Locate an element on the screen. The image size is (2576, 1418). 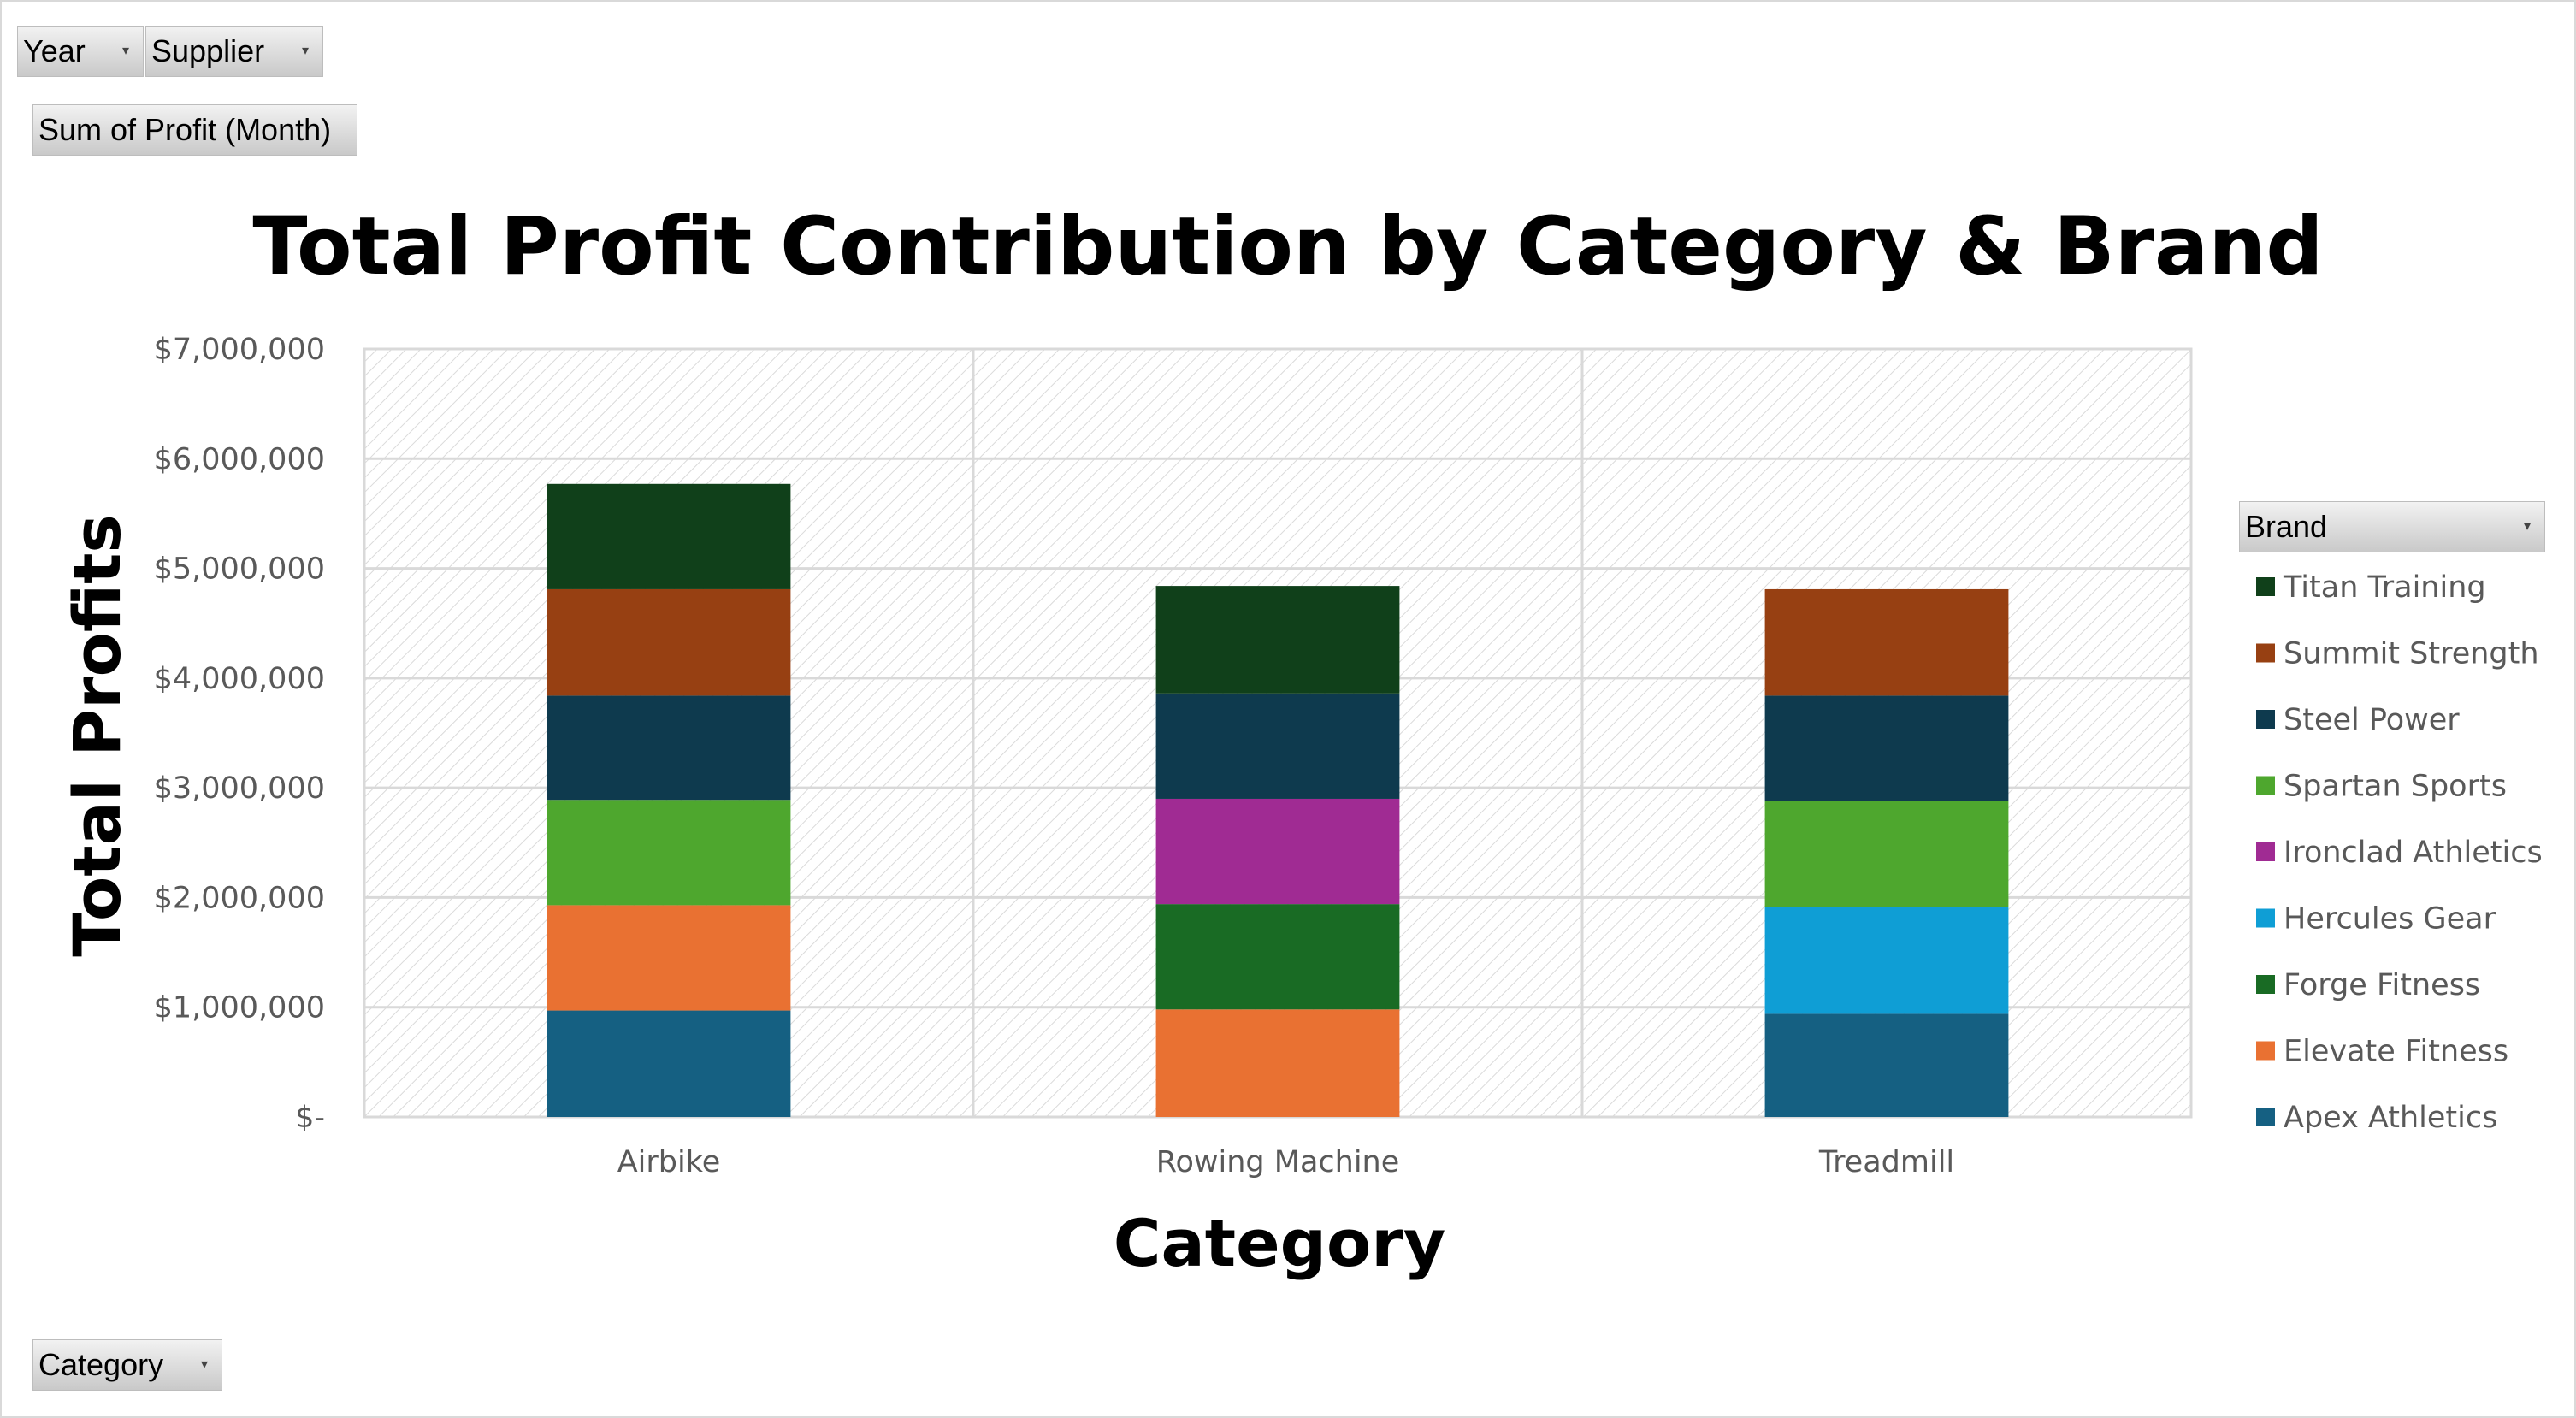
category-axis-filter-button: Category ▾ is located at coordinates (127, 1365).